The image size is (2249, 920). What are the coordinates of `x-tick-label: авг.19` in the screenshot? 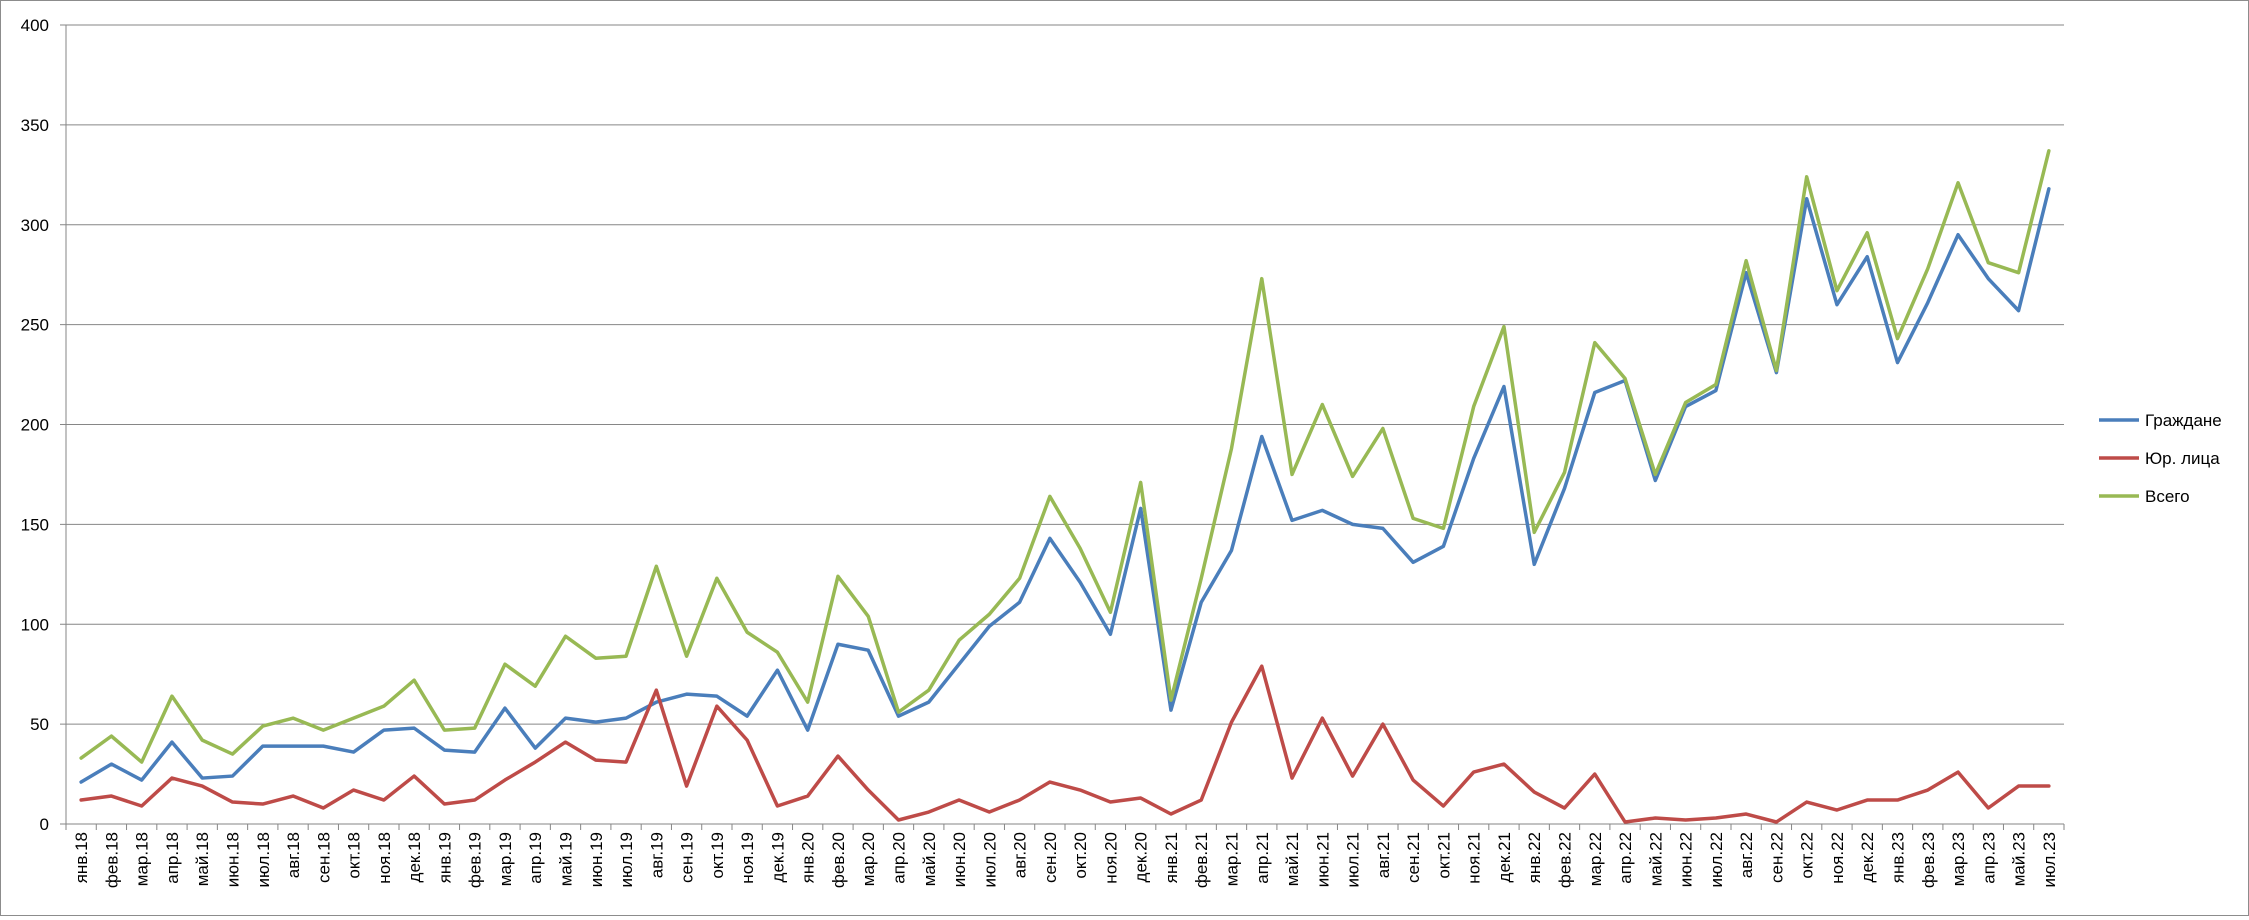 It's located at (656, 855).